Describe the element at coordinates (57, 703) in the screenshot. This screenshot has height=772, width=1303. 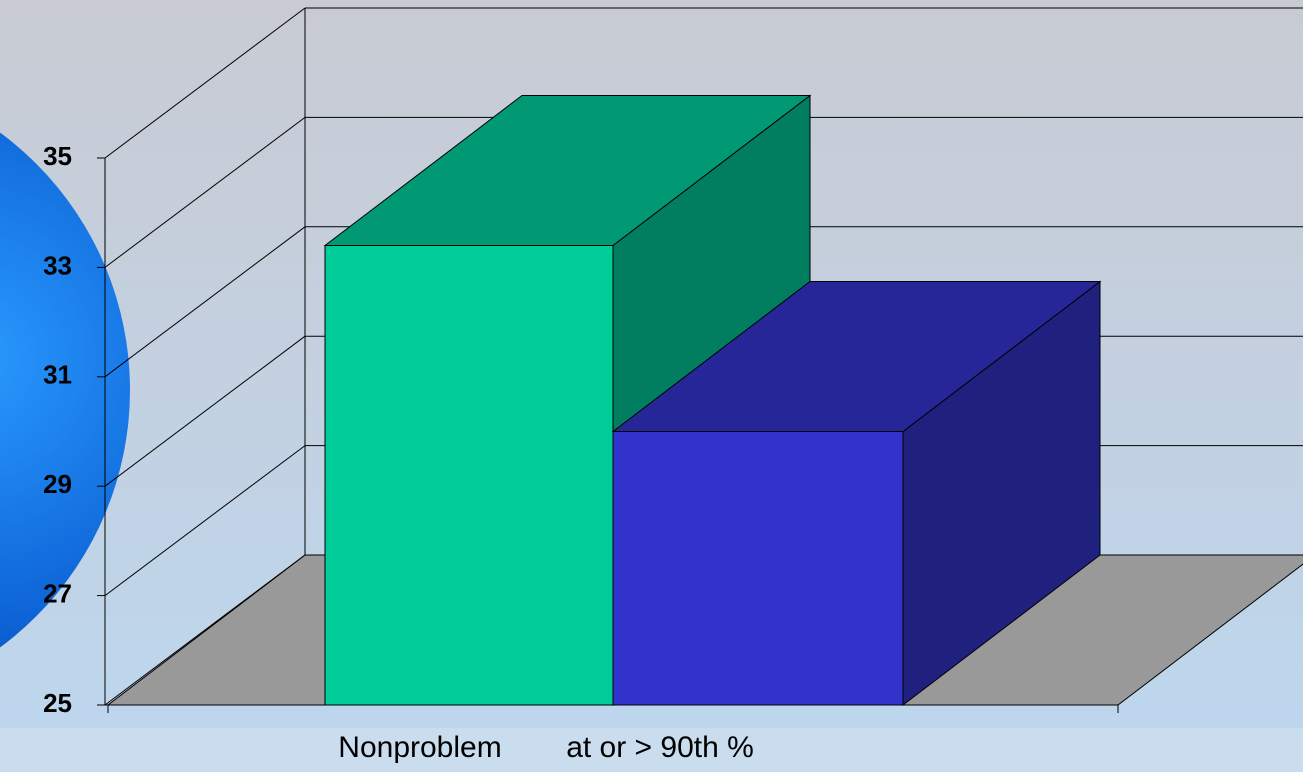
I see `y-tick-label: 25` at that location.